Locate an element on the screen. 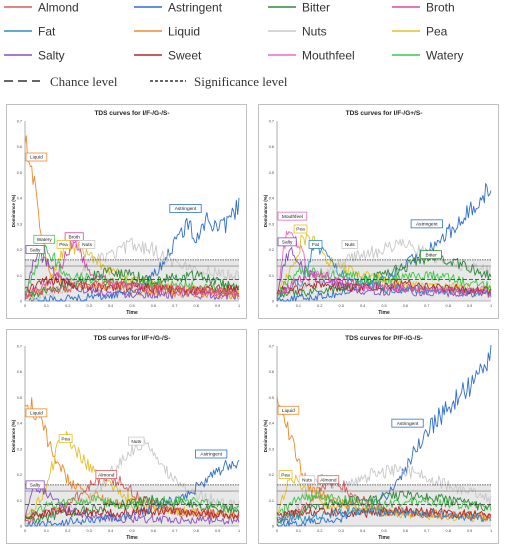 The width and height of the screenshot is (507, 550). chart-2-annotation-pea: Pea is located at coordinates (300, 230).